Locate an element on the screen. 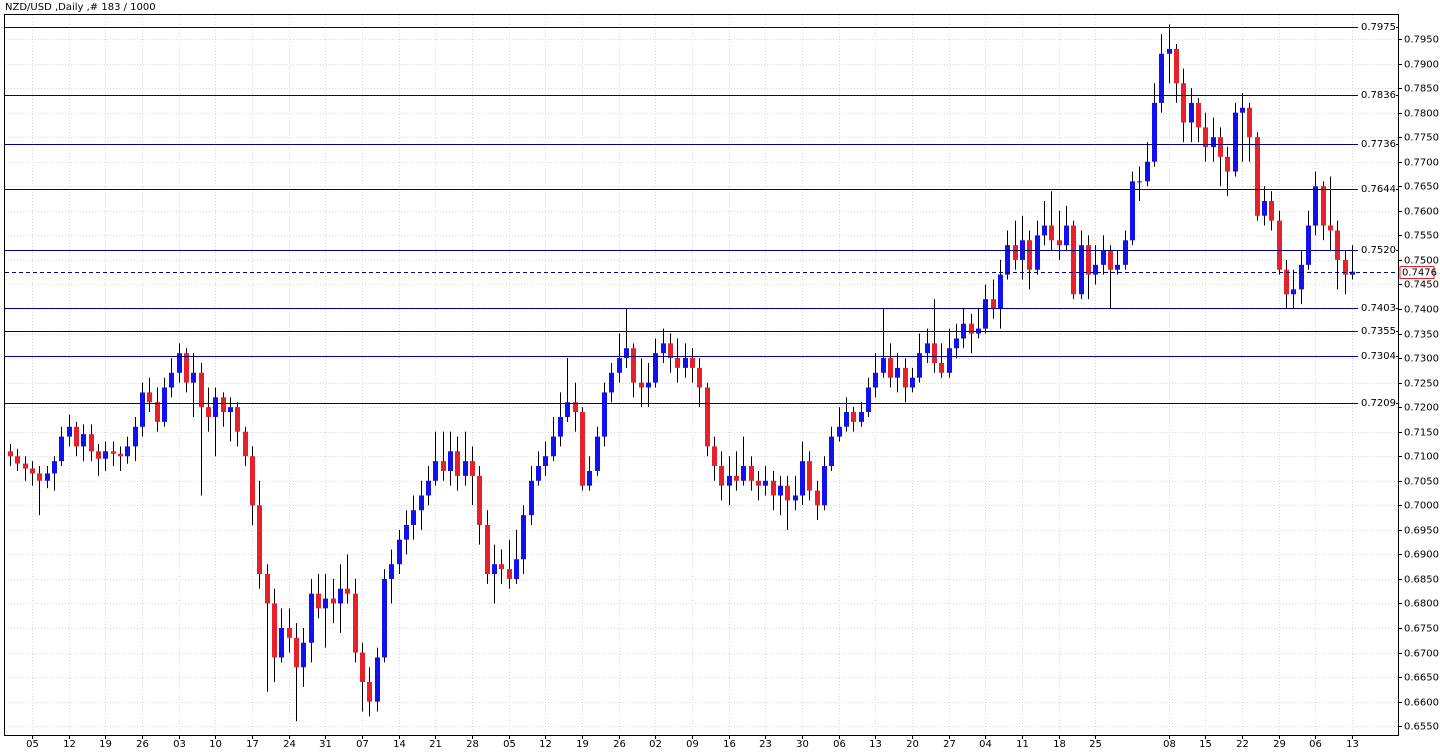 The width and height of the screenshot is (1440, 752). x-tick-label: 14 is located at coordinates (399, 744).